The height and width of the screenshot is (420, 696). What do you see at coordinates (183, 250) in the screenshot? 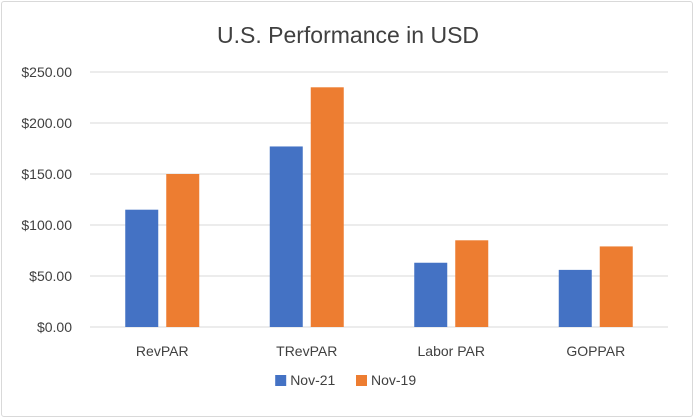
I see `bar-nov-19-revpar` at bounding box center [183, 250].